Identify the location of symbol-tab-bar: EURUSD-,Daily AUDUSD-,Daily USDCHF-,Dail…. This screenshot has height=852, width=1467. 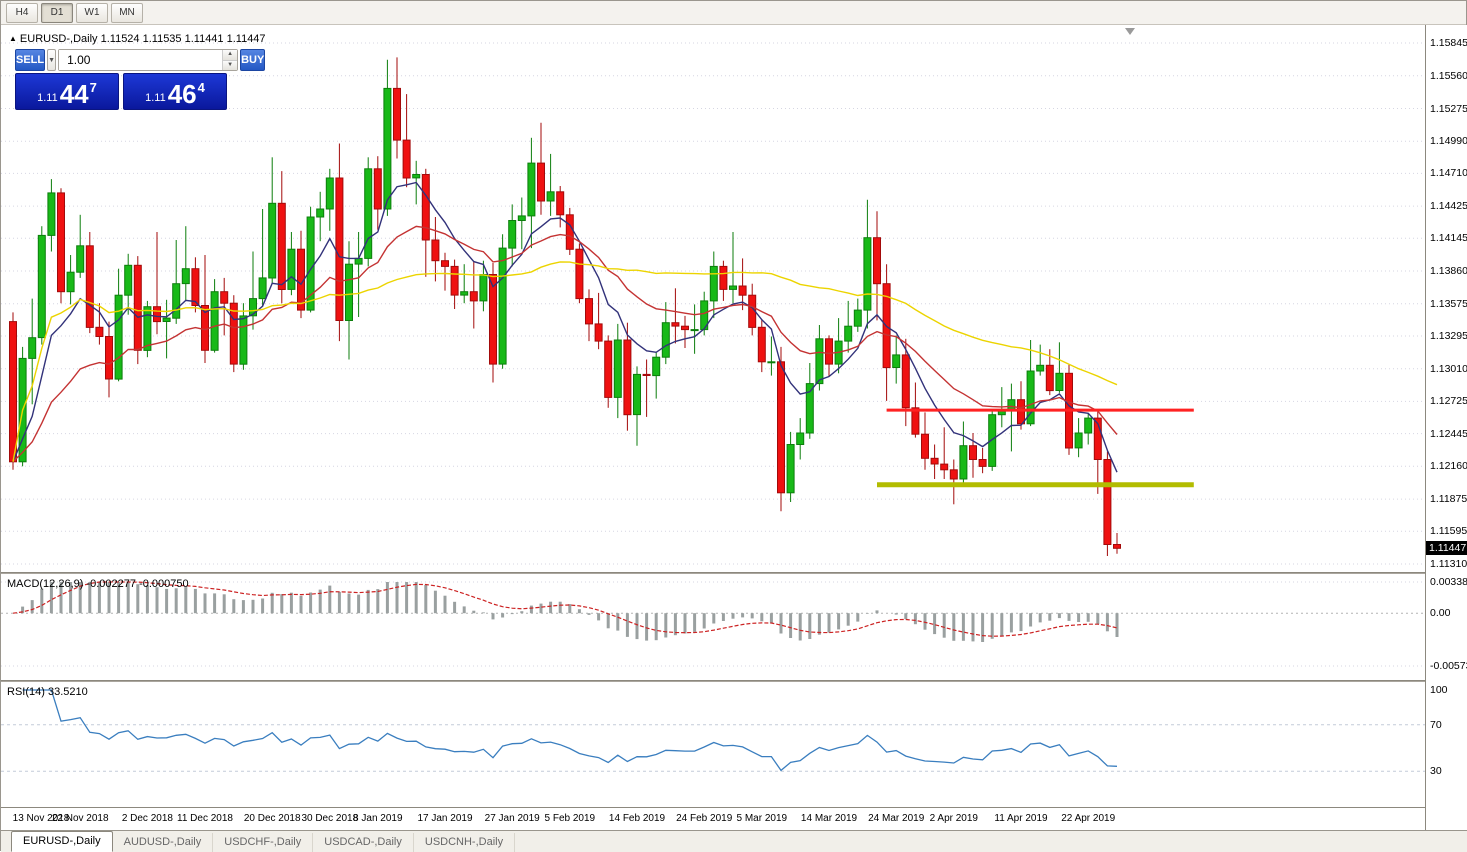
(734, 841).